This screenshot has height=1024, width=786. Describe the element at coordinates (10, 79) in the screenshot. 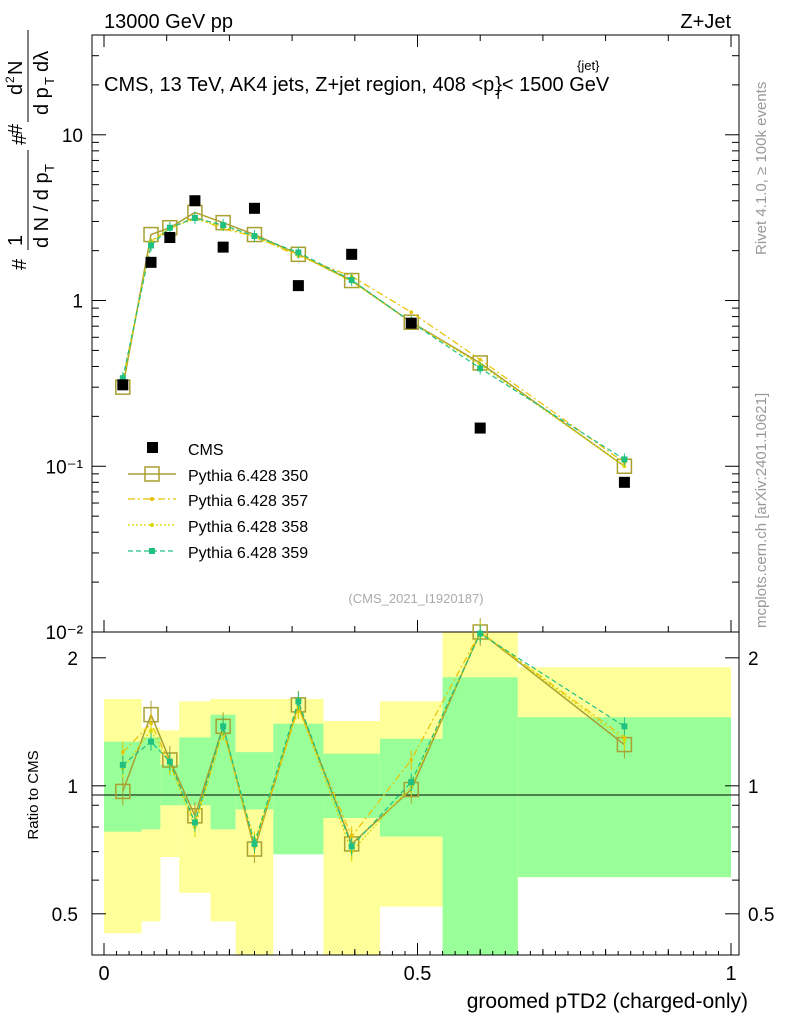

I see `svg-text: 2` at that location.